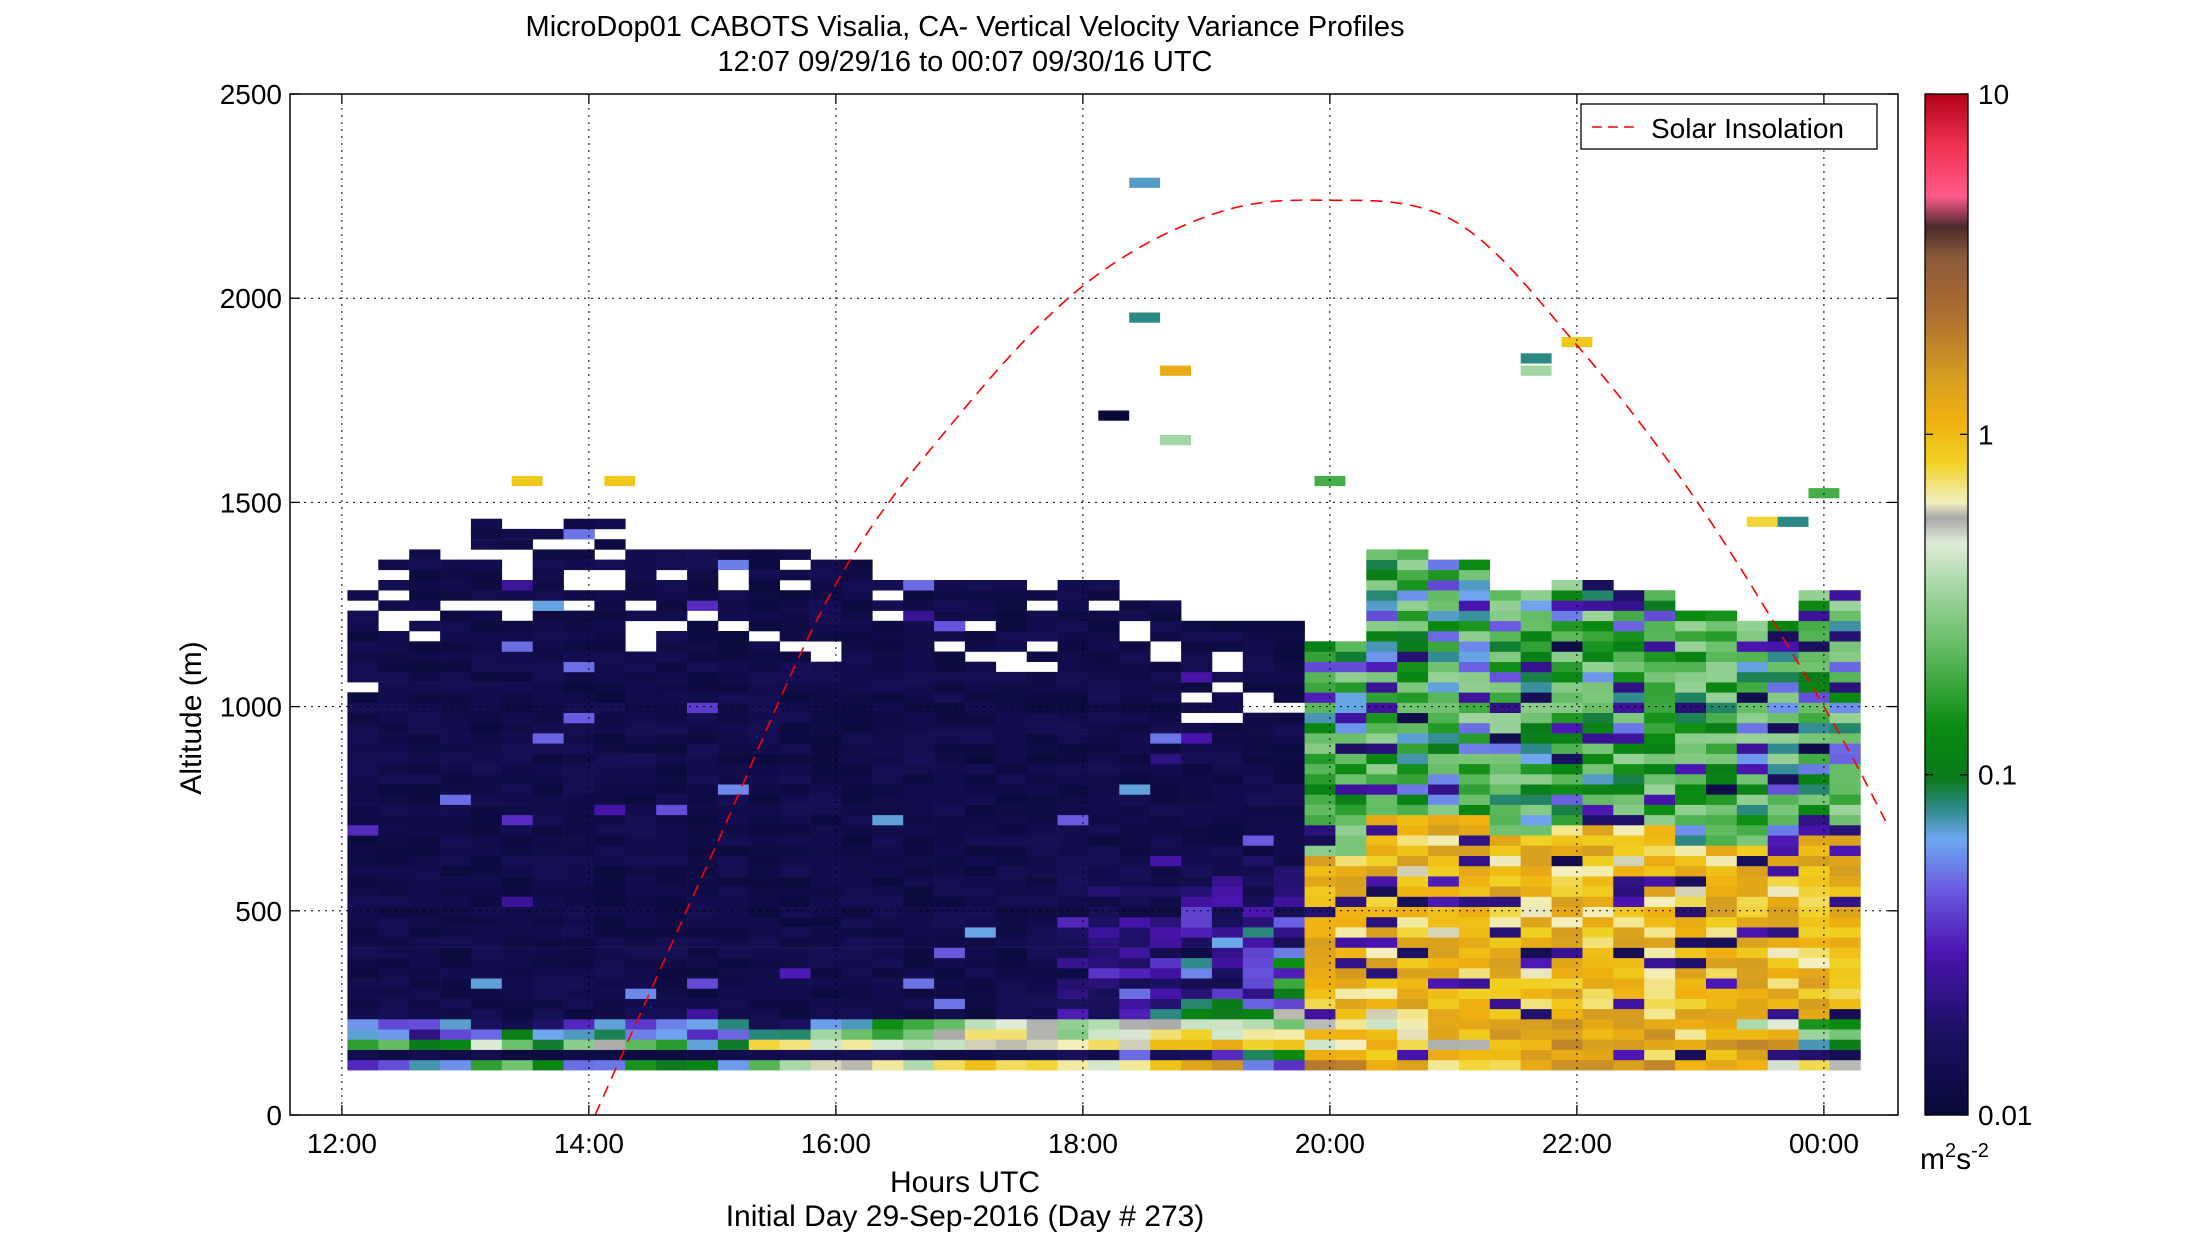 The width and height of the screenshot is (2201, 1246). Describe the element at coordinates (589, 1143) in the screenshot. I see `x-tick-label: 14:00` at that location.